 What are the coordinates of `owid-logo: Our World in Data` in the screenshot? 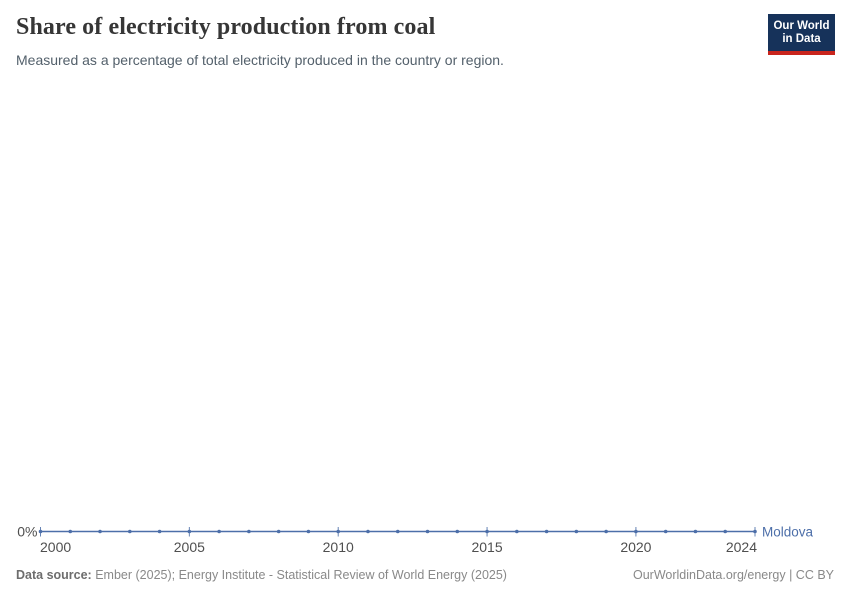 It's located at (801, 34).